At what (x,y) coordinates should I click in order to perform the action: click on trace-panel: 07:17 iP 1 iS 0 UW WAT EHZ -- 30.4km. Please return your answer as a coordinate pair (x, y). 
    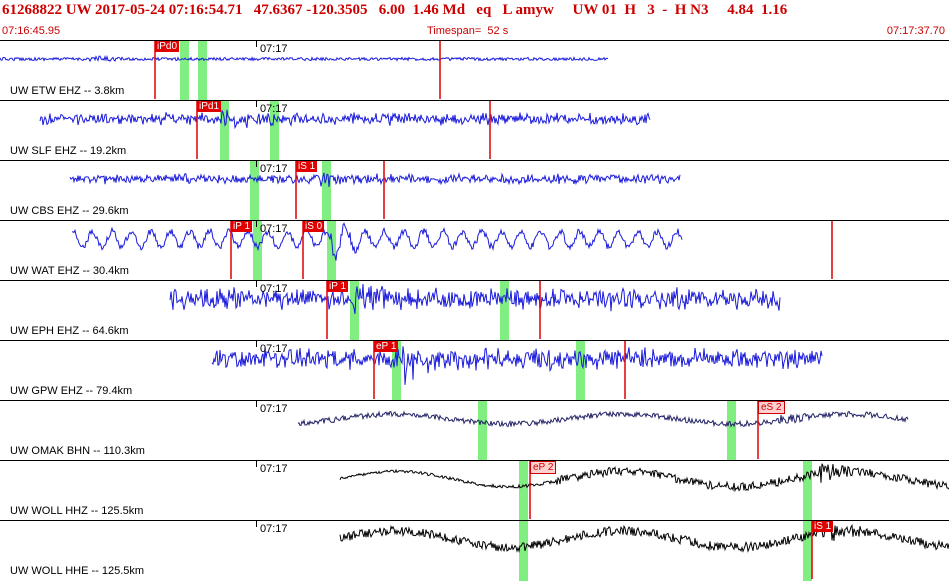
    Looking at the image, I should click on (474, 250).